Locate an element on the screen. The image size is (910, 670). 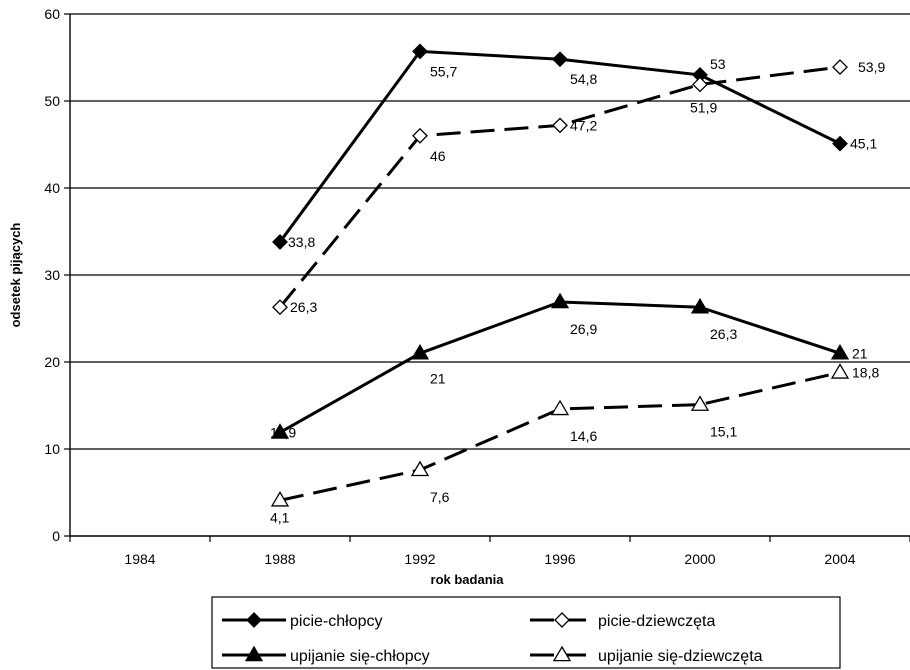
y-tick-labels: 0 10 20 30 40 50 60 is located at coordinates (52, 275).